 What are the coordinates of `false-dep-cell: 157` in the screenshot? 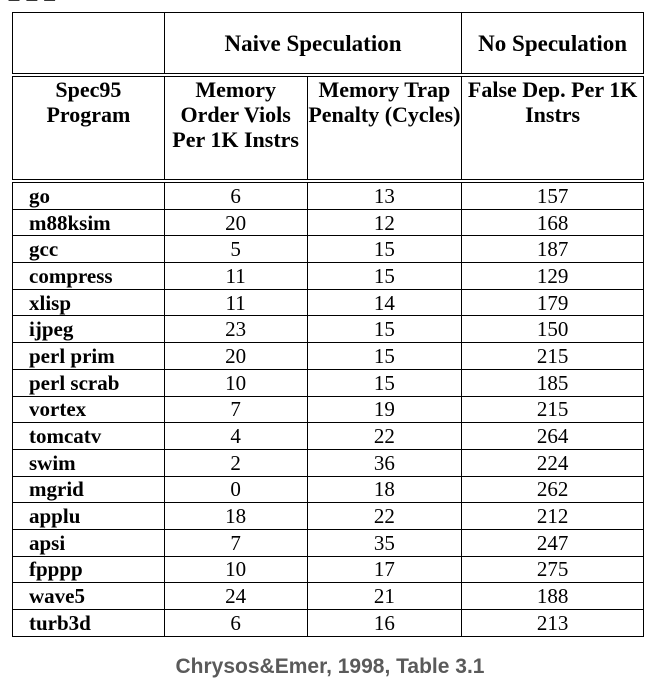 It's located at (552, 194).